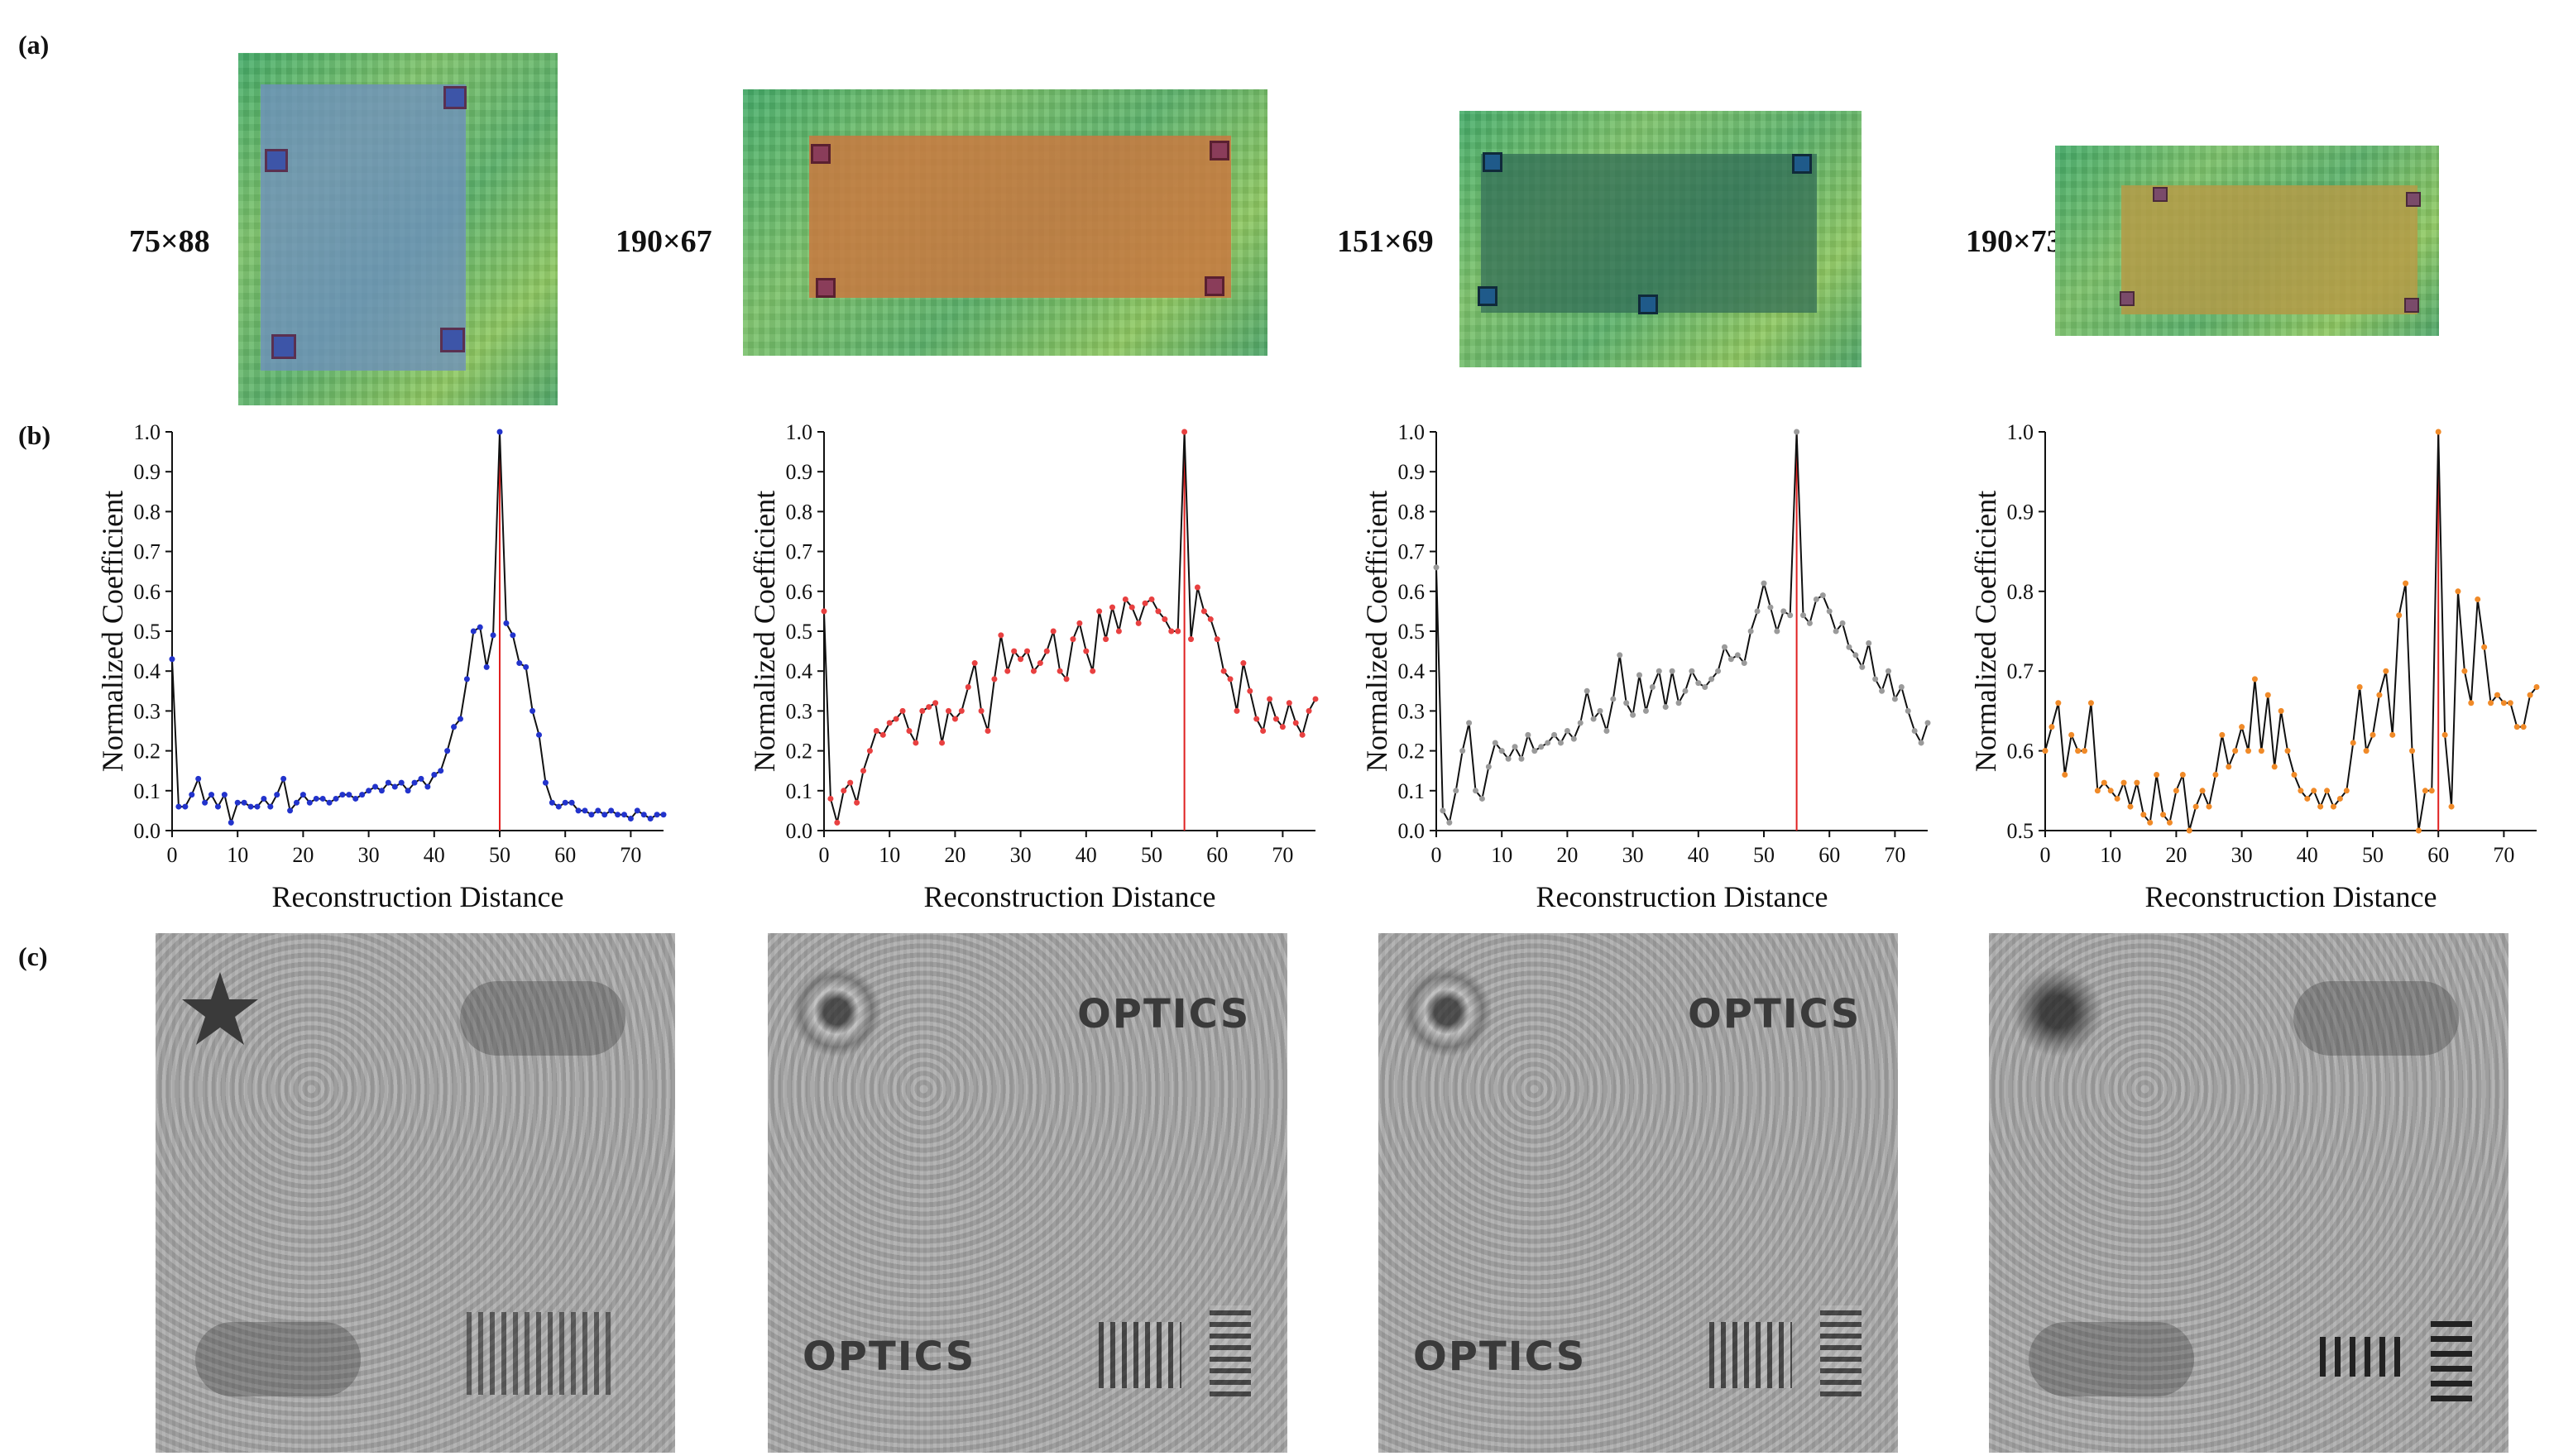 The image size is (2554, 1456). I want to click on x-tick-label: 30, so click(369, 855).